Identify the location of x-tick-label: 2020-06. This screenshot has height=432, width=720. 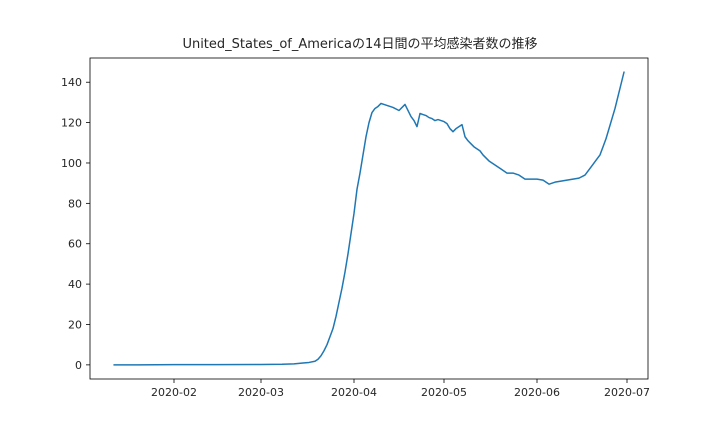
(537, 392).